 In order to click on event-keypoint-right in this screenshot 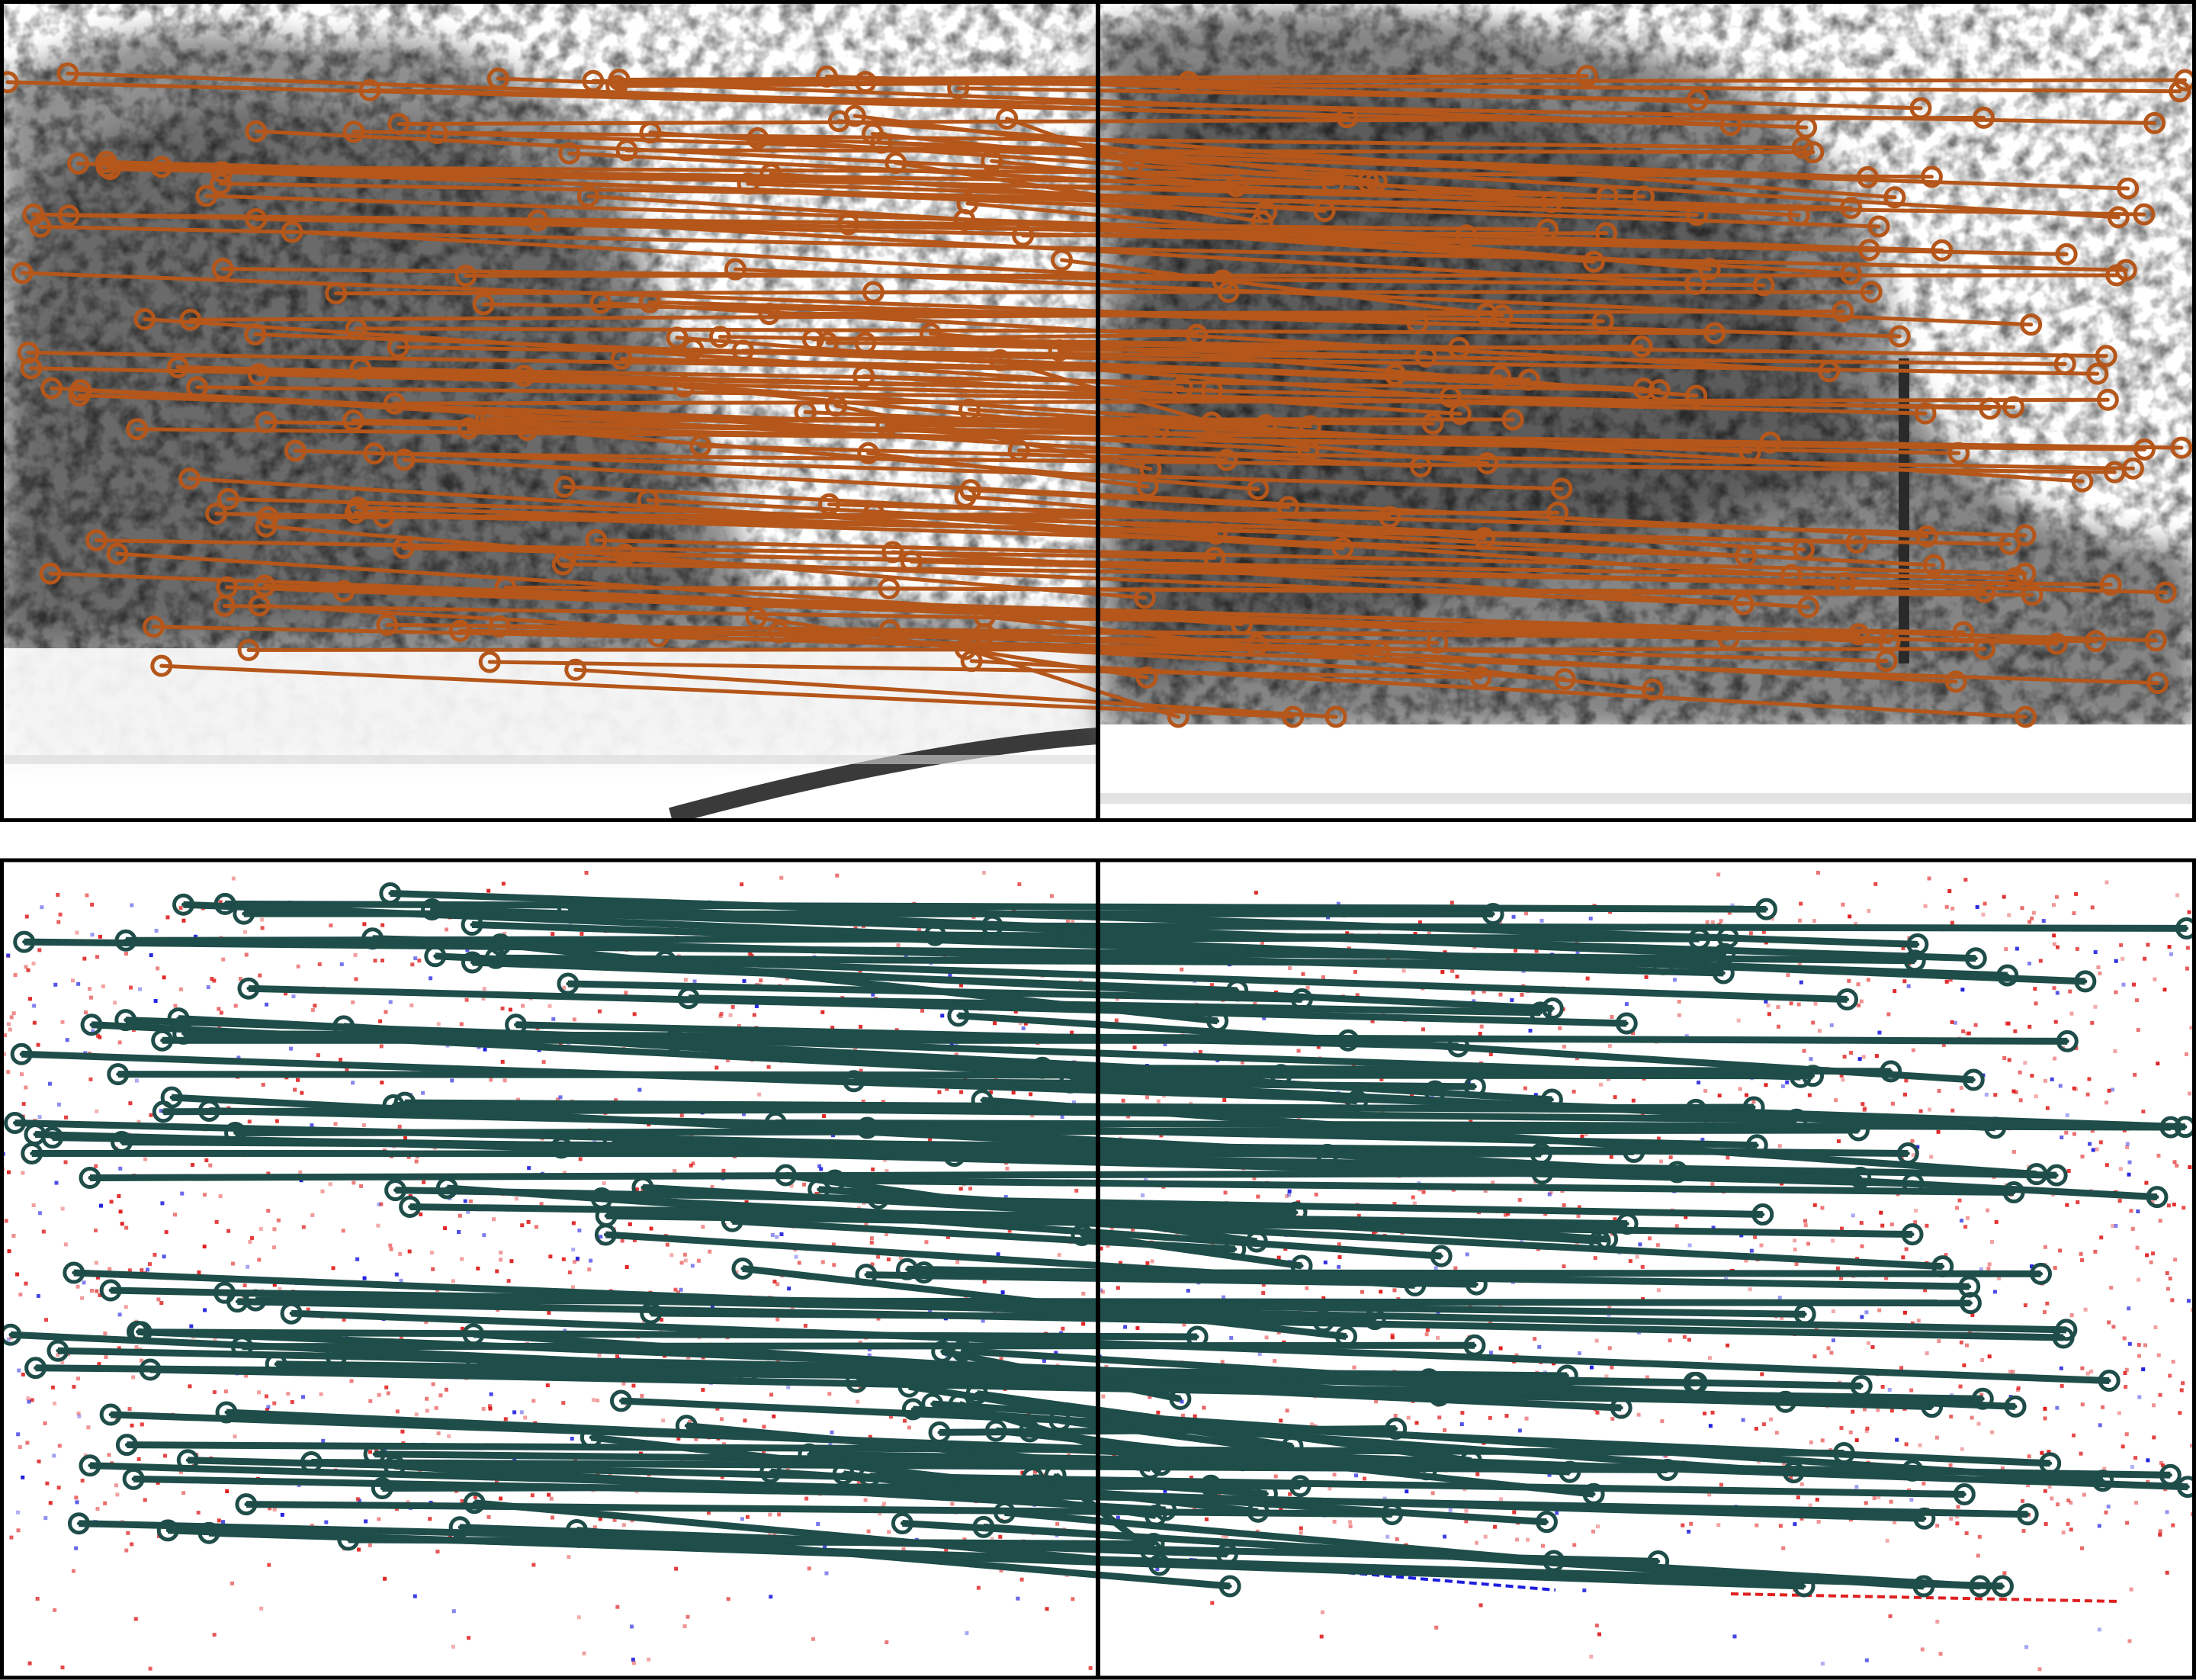, I will do `click(1766, 909)`.